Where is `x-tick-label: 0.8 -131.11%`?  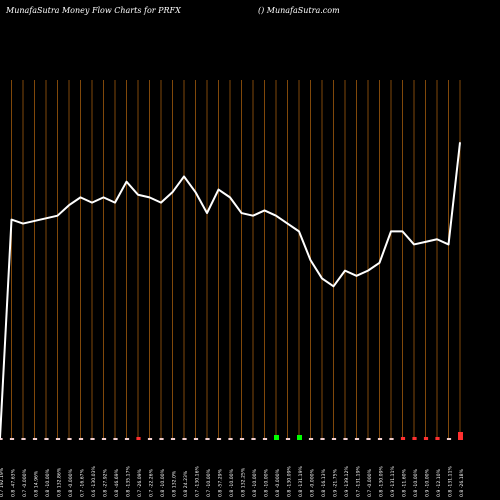 x-tick-label: 0.8 -131.11% is located at coordinates (451, 481).